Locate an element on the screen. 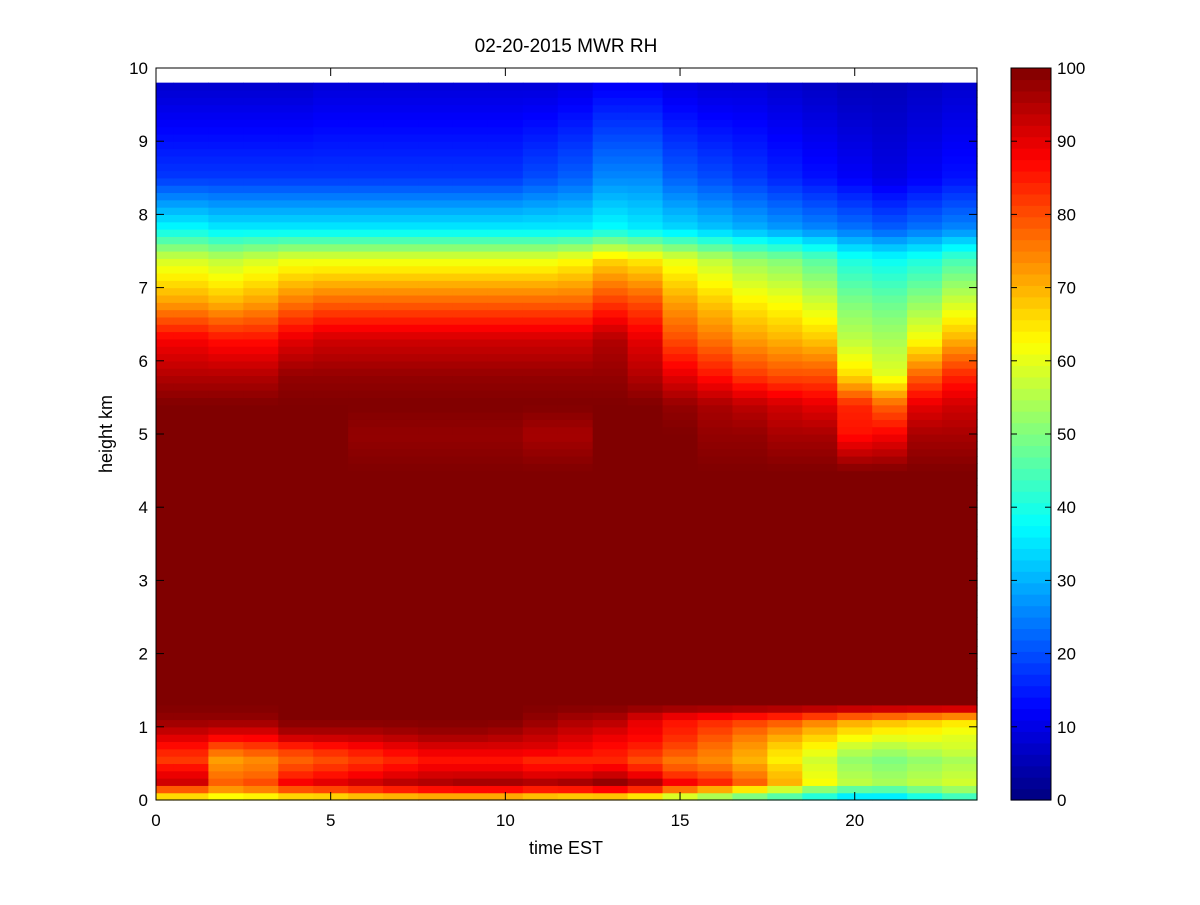  x-tick-label: 20 is located at coordinates (854, 820).